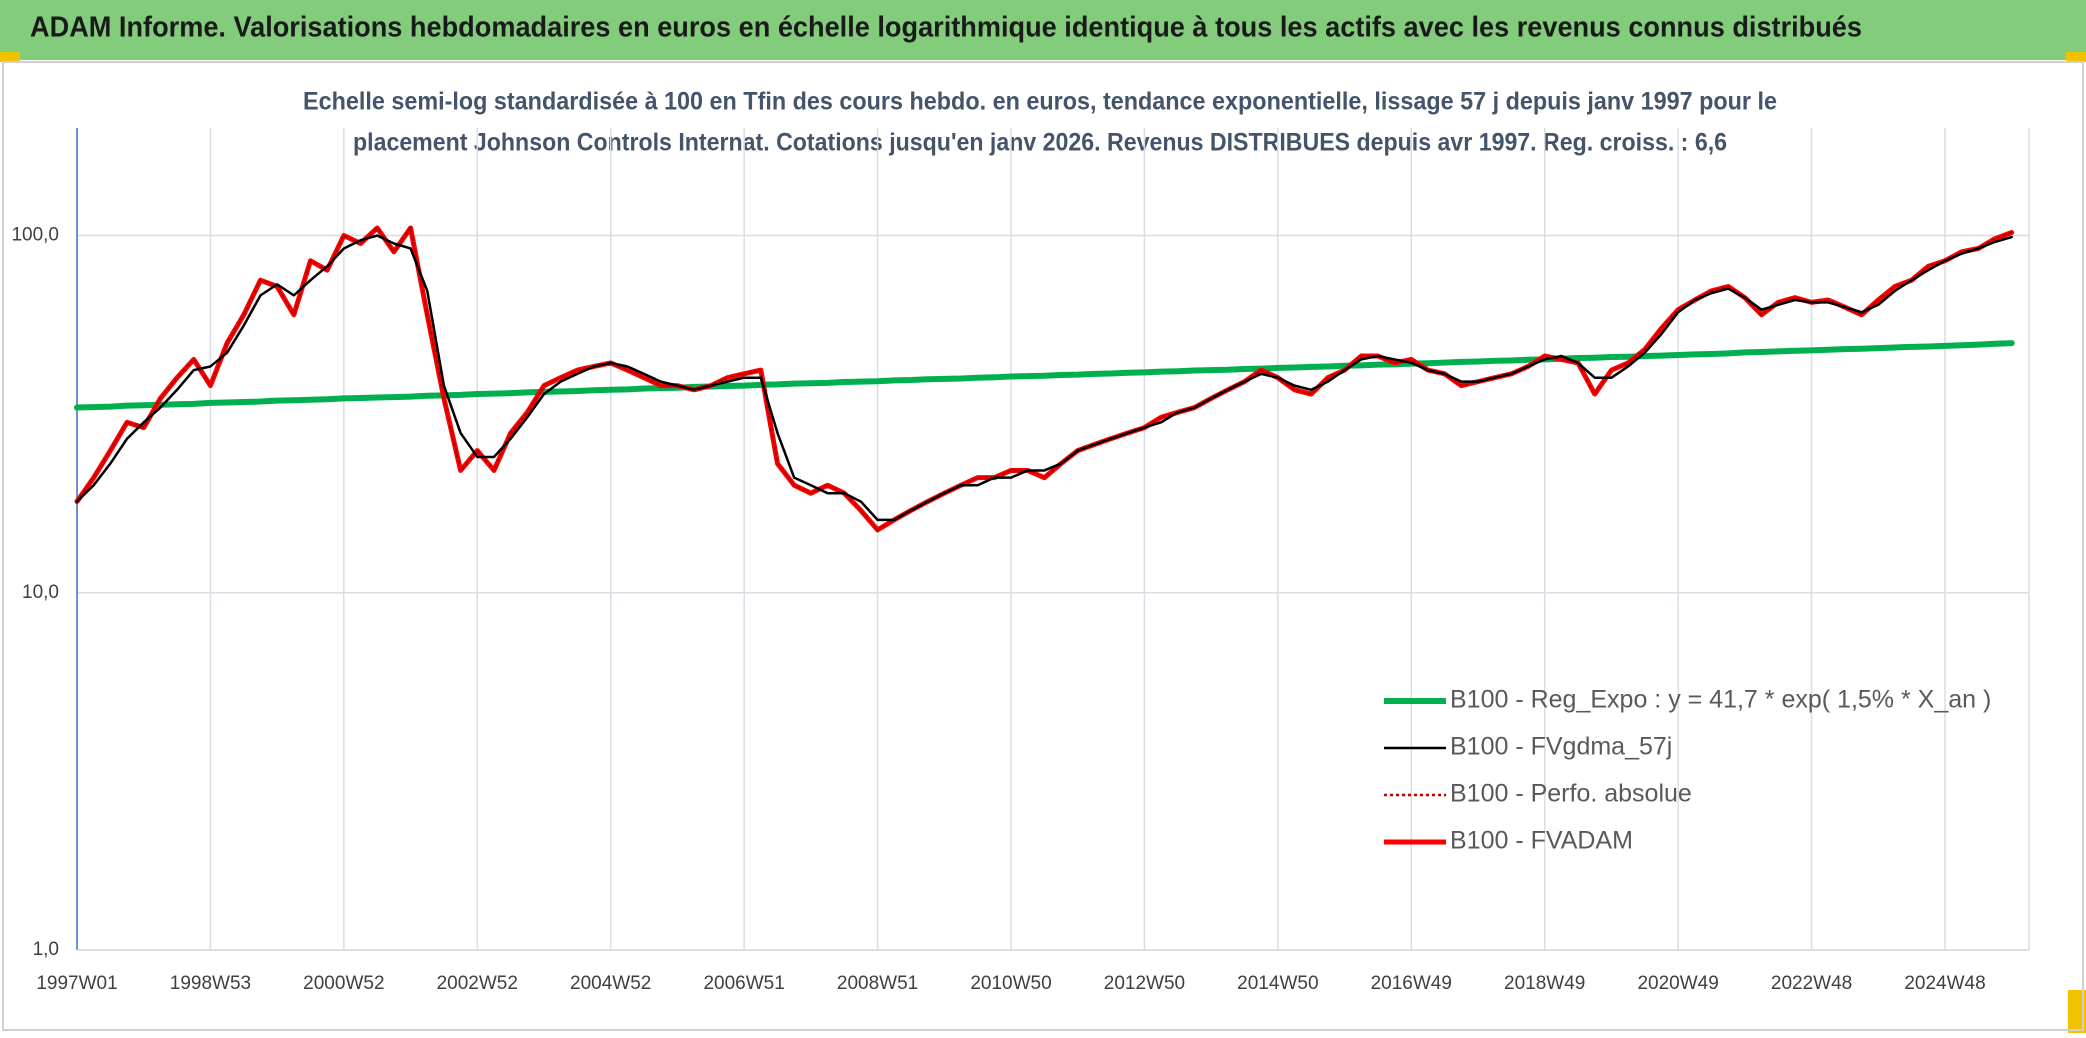 The image size is (2086, 1038). Describe the element at coordinates (1411, 983) in the screenshot. I see `x-tick-label: 2016W49` at that location.